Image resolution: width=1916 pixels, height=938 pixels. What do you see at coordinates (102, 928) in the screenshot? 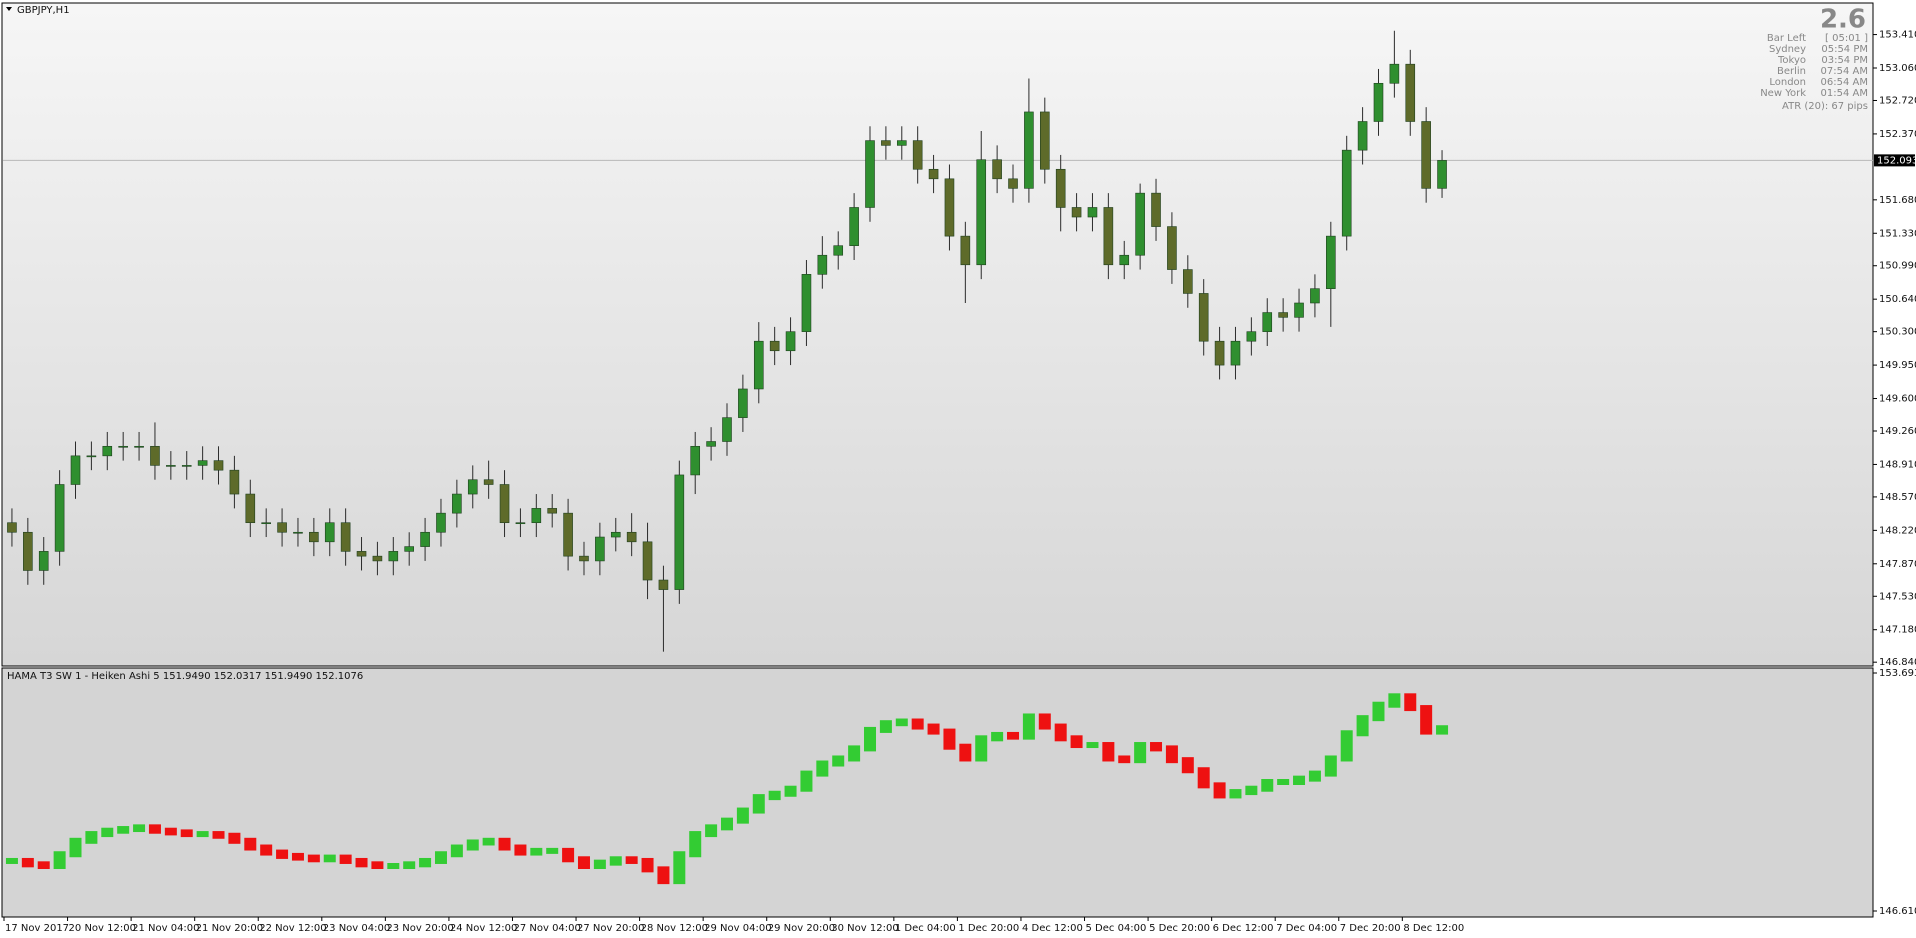
I see `x-tick-label: 20 Nov 12:00` at bounding box center [102, 928].